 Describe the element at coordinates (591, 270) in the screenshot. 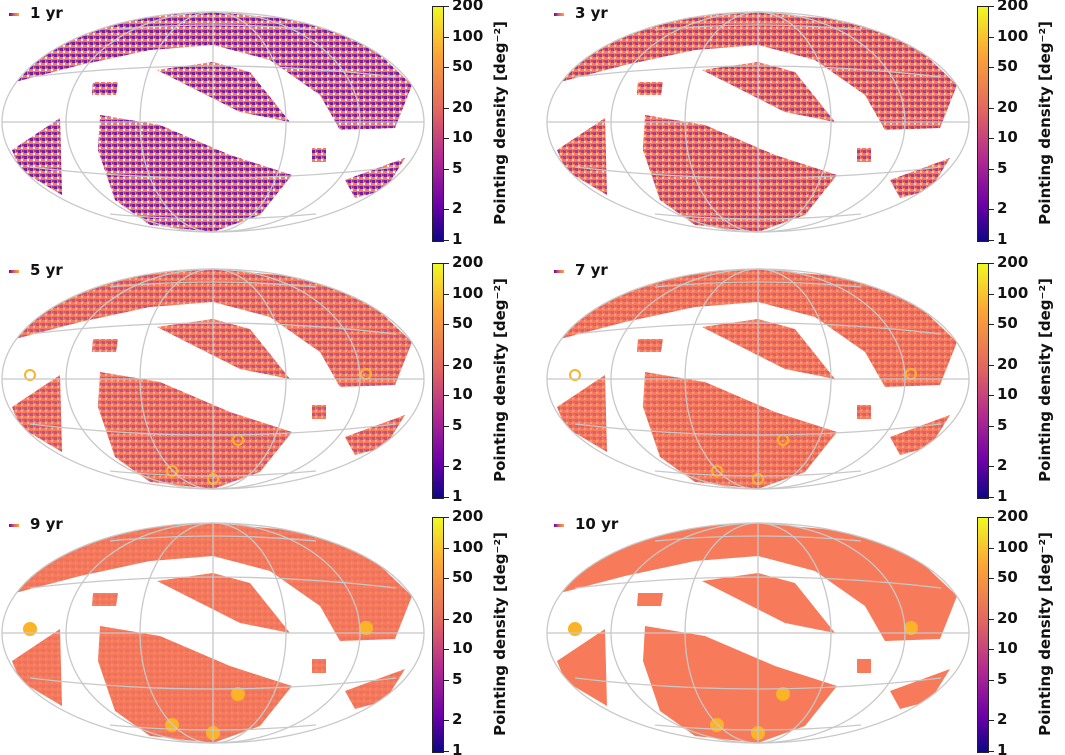

I see `panel-label: 7 yr` at that location.